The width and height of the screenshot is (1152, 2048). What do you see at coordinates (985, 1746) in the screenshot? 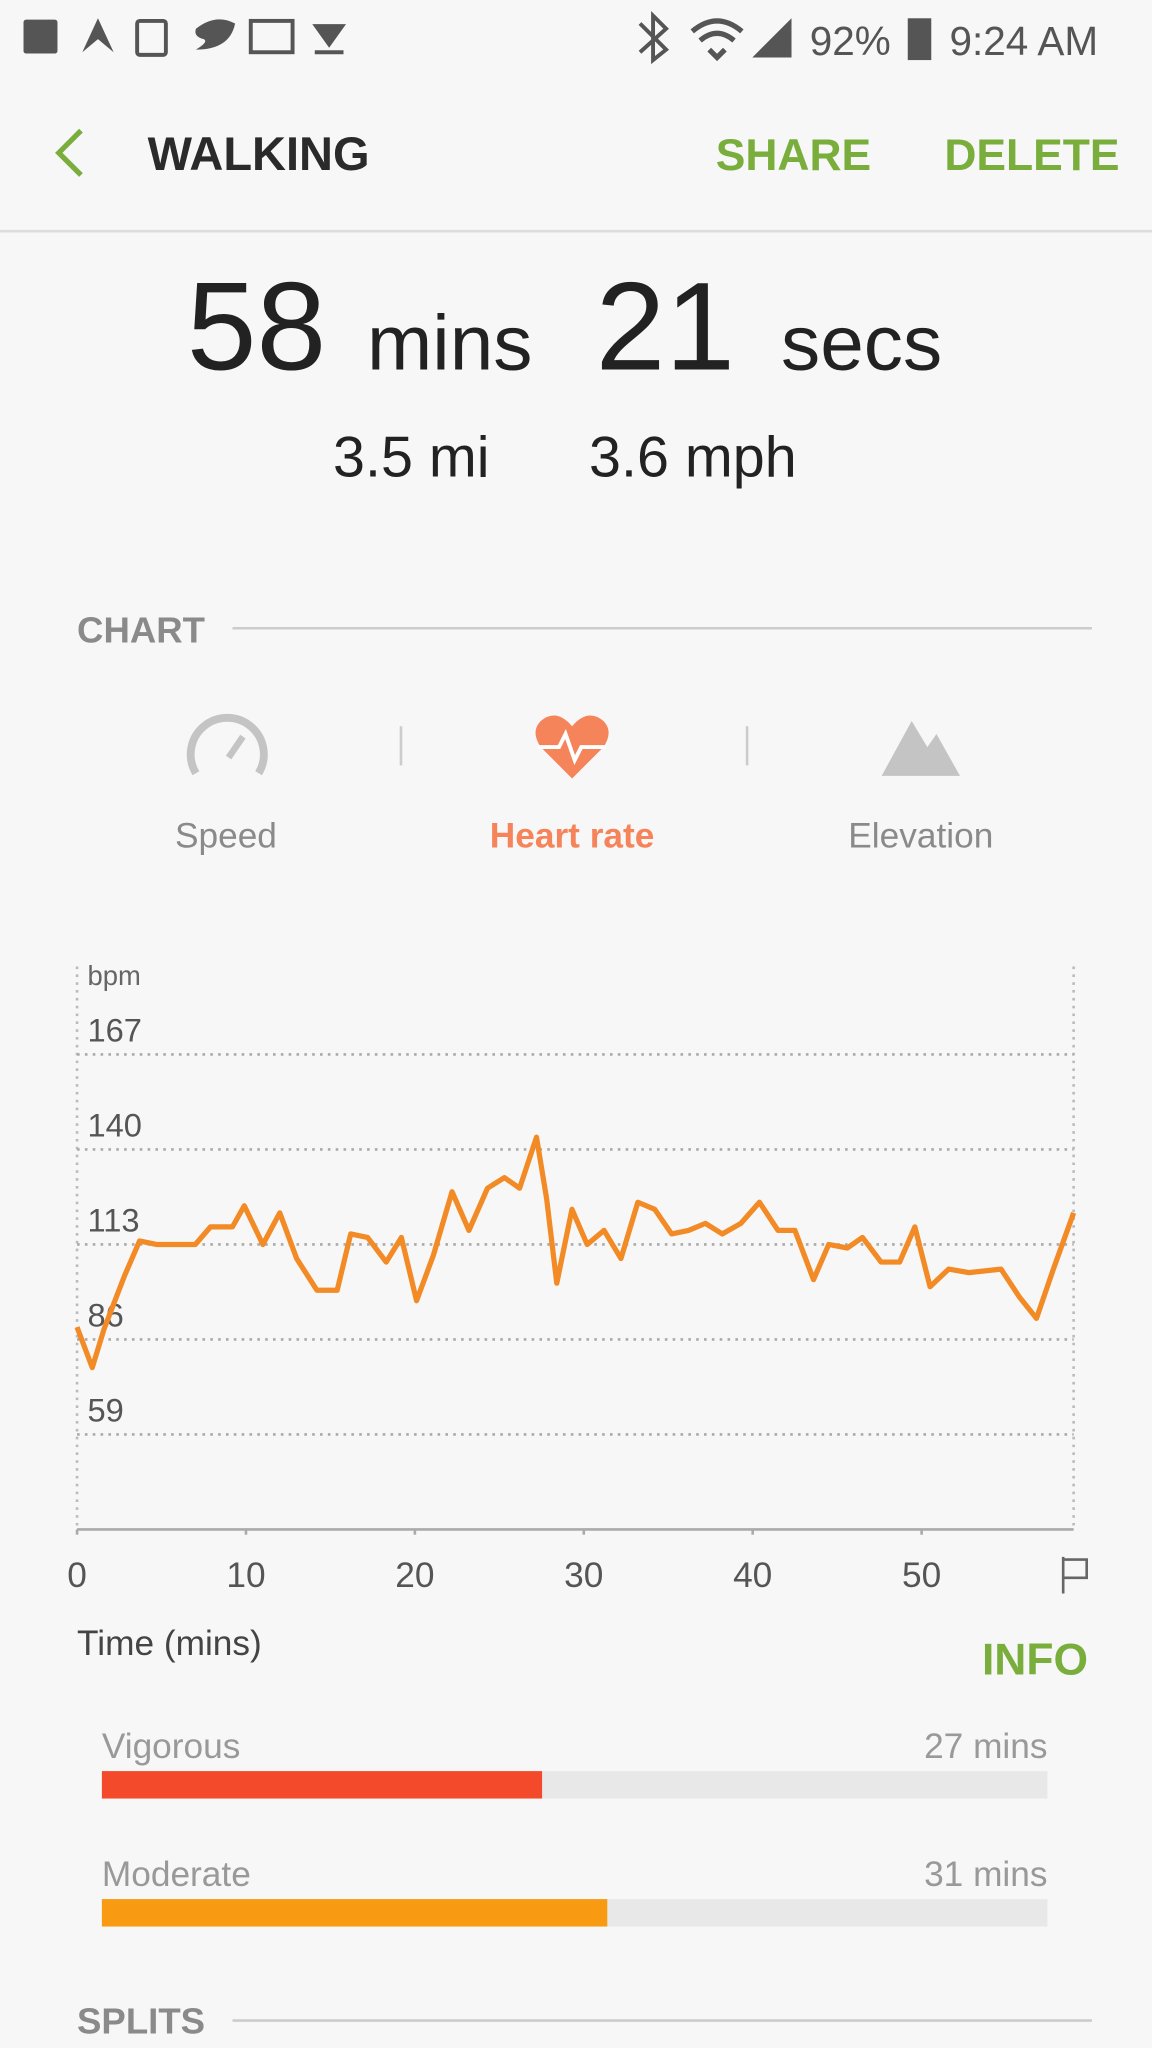
I see `intensity-duration: 27 mins` at bounding box center [985, 1746].